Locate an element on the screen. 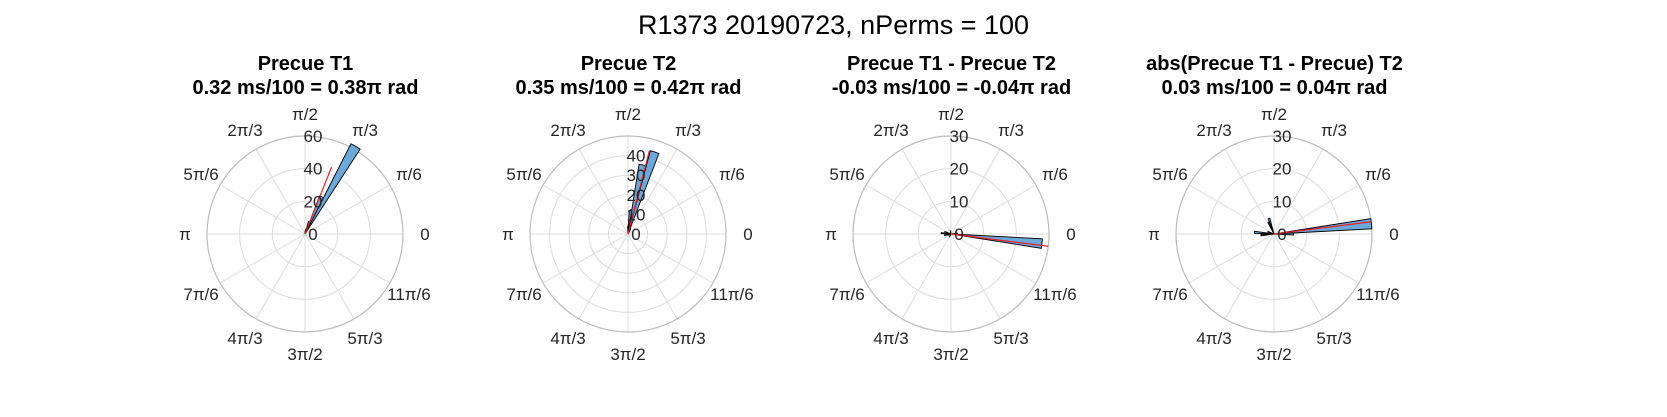 The height and width of the screenshot is (417, 1667). panel-title: Precue T2 is located at coordinates (628, 64).